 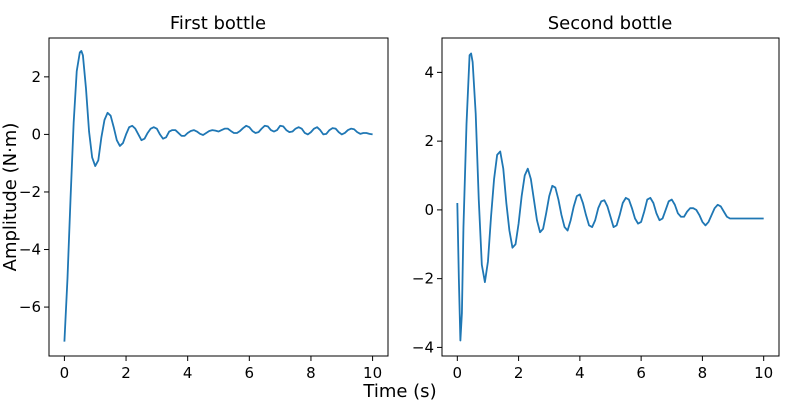 What do you see at coordinates (10, 197) in the screenshot?
I see `y-axis-label: Amplitude (N·m)` at bounding box center [10, 197].